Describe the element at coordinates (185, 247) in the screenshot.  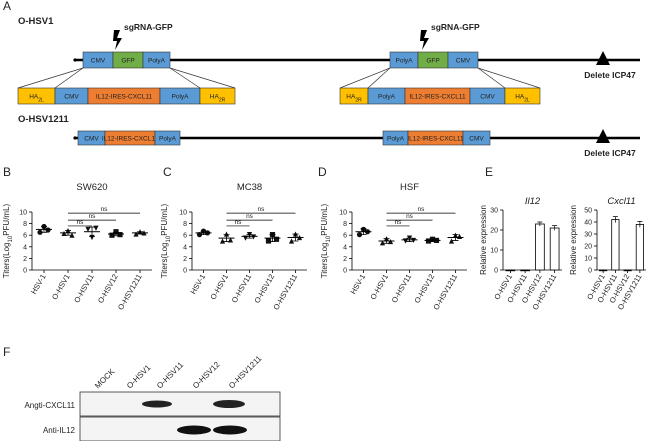
I see `y-tick-label: 4` at that location.